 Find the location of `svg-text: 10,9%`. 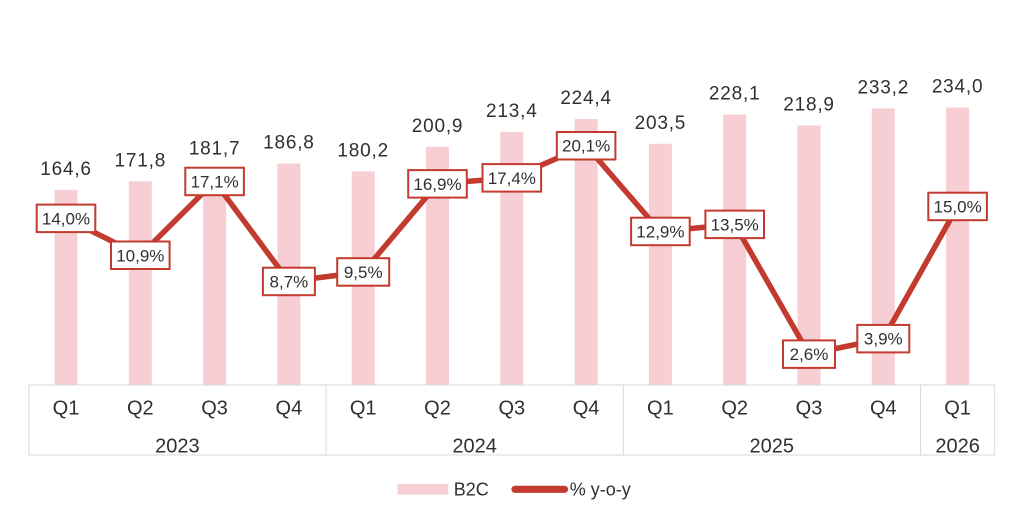

svg-text: 10,9% is located at coordinates (140, 255).